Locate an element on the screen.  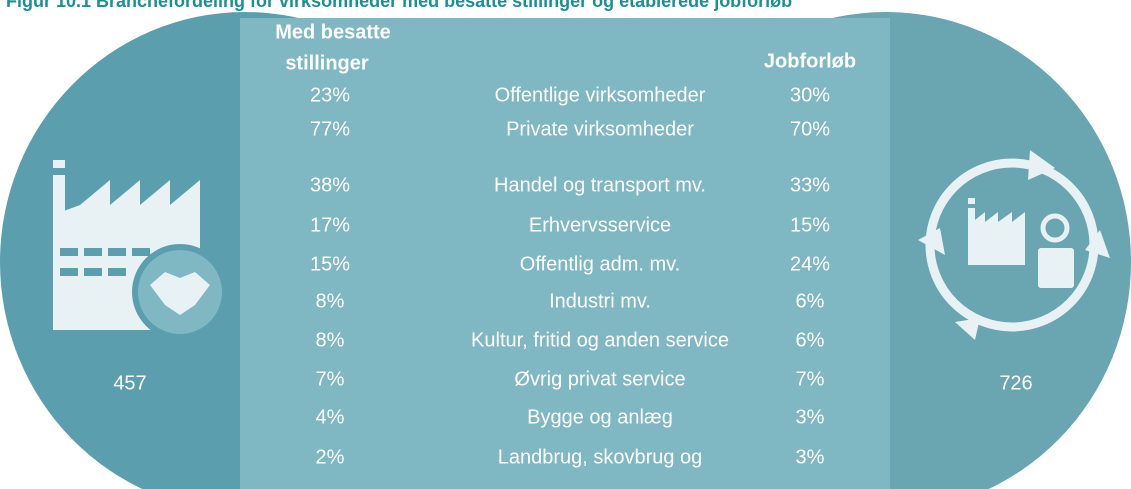
factory-windows is located at coordinates (105, 262).